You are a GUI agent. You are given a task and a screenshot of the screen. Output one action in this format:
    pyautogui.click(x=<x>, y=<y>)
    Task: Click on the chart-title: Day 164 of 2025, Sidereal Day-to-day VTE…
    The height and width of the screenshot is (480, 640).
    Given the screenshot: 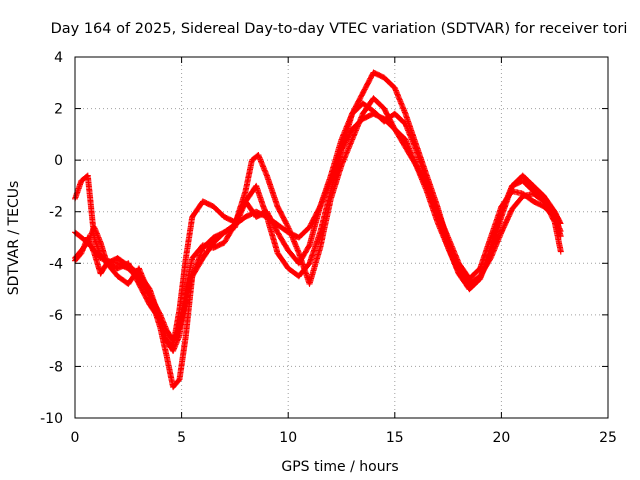 What is the action you would take?
    pyautogui.click(x=339, y=29)
    